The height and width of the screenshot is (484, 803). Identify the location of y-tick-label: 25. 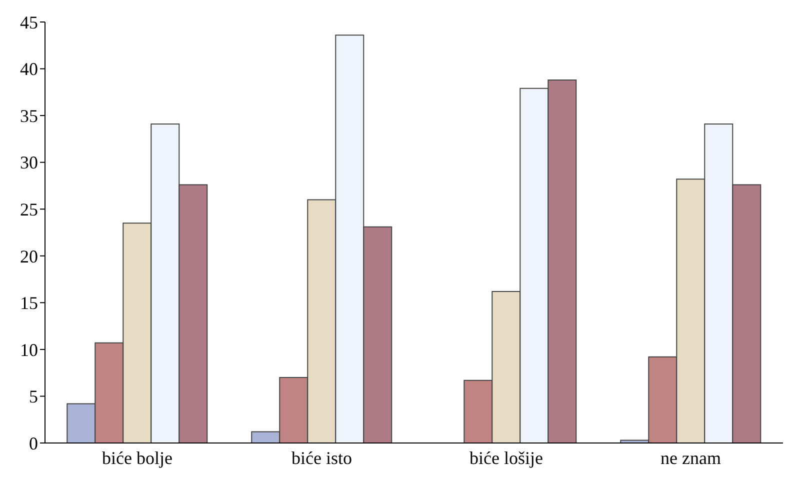
(29, 210).